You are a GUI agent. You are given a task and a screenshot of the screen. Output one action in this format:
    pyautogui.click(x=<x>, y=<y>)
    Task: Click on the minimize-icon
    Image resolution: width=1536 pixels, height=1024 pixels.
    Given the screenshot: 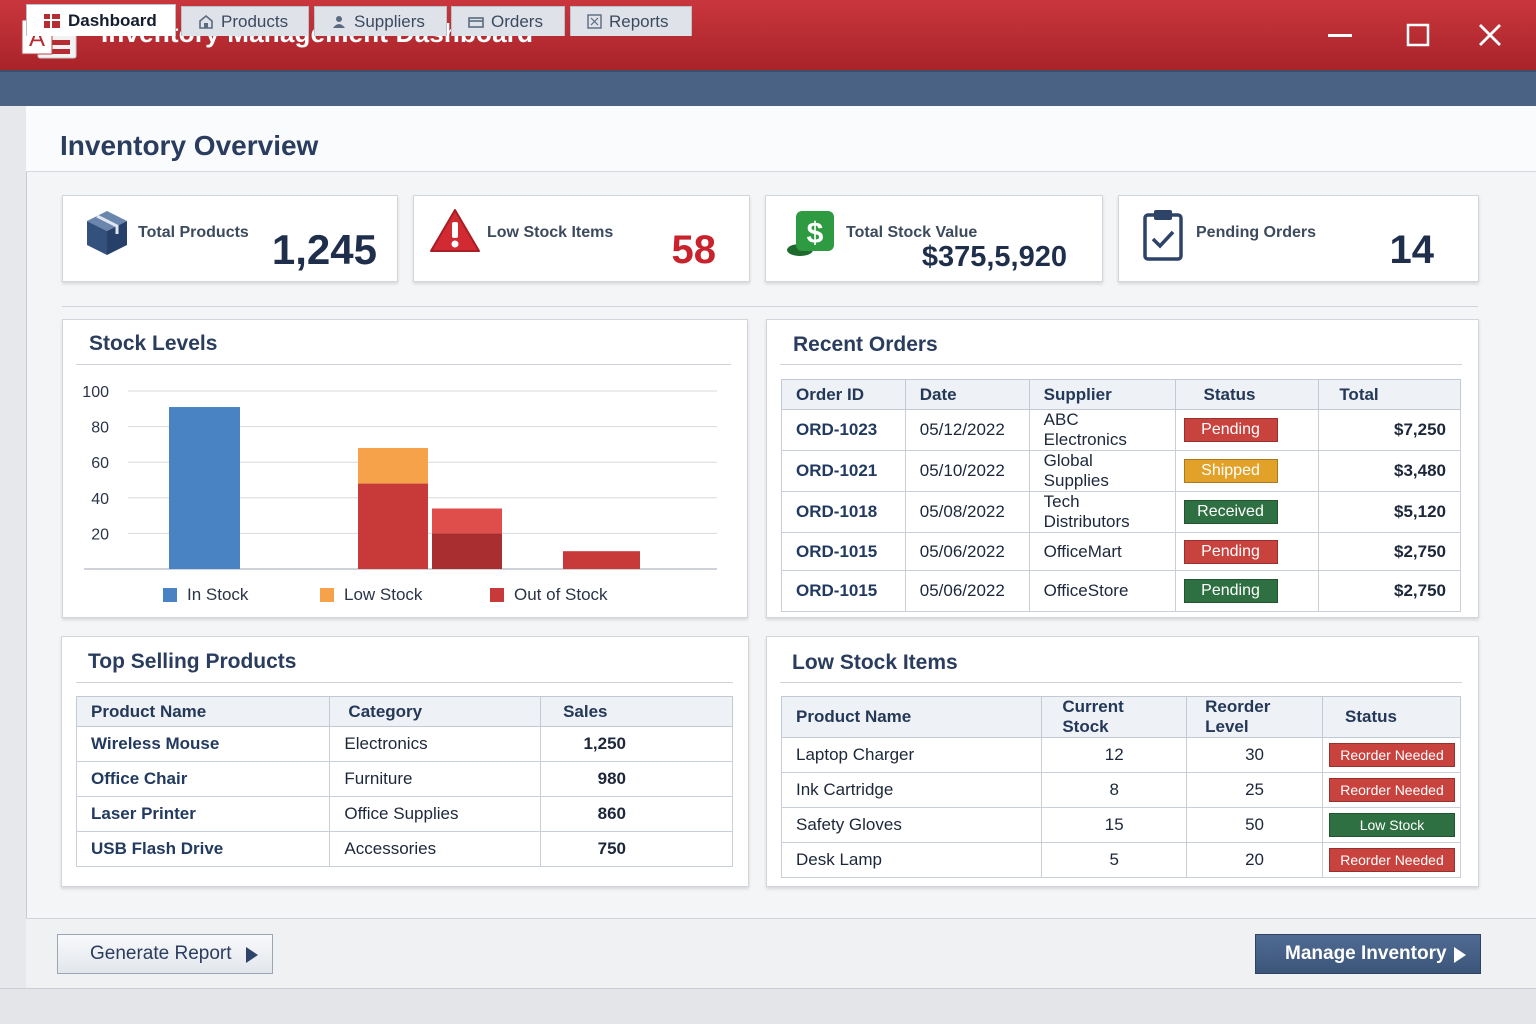 What is the action you would take?
    pyautogui.click(x=1340, y=35)
    